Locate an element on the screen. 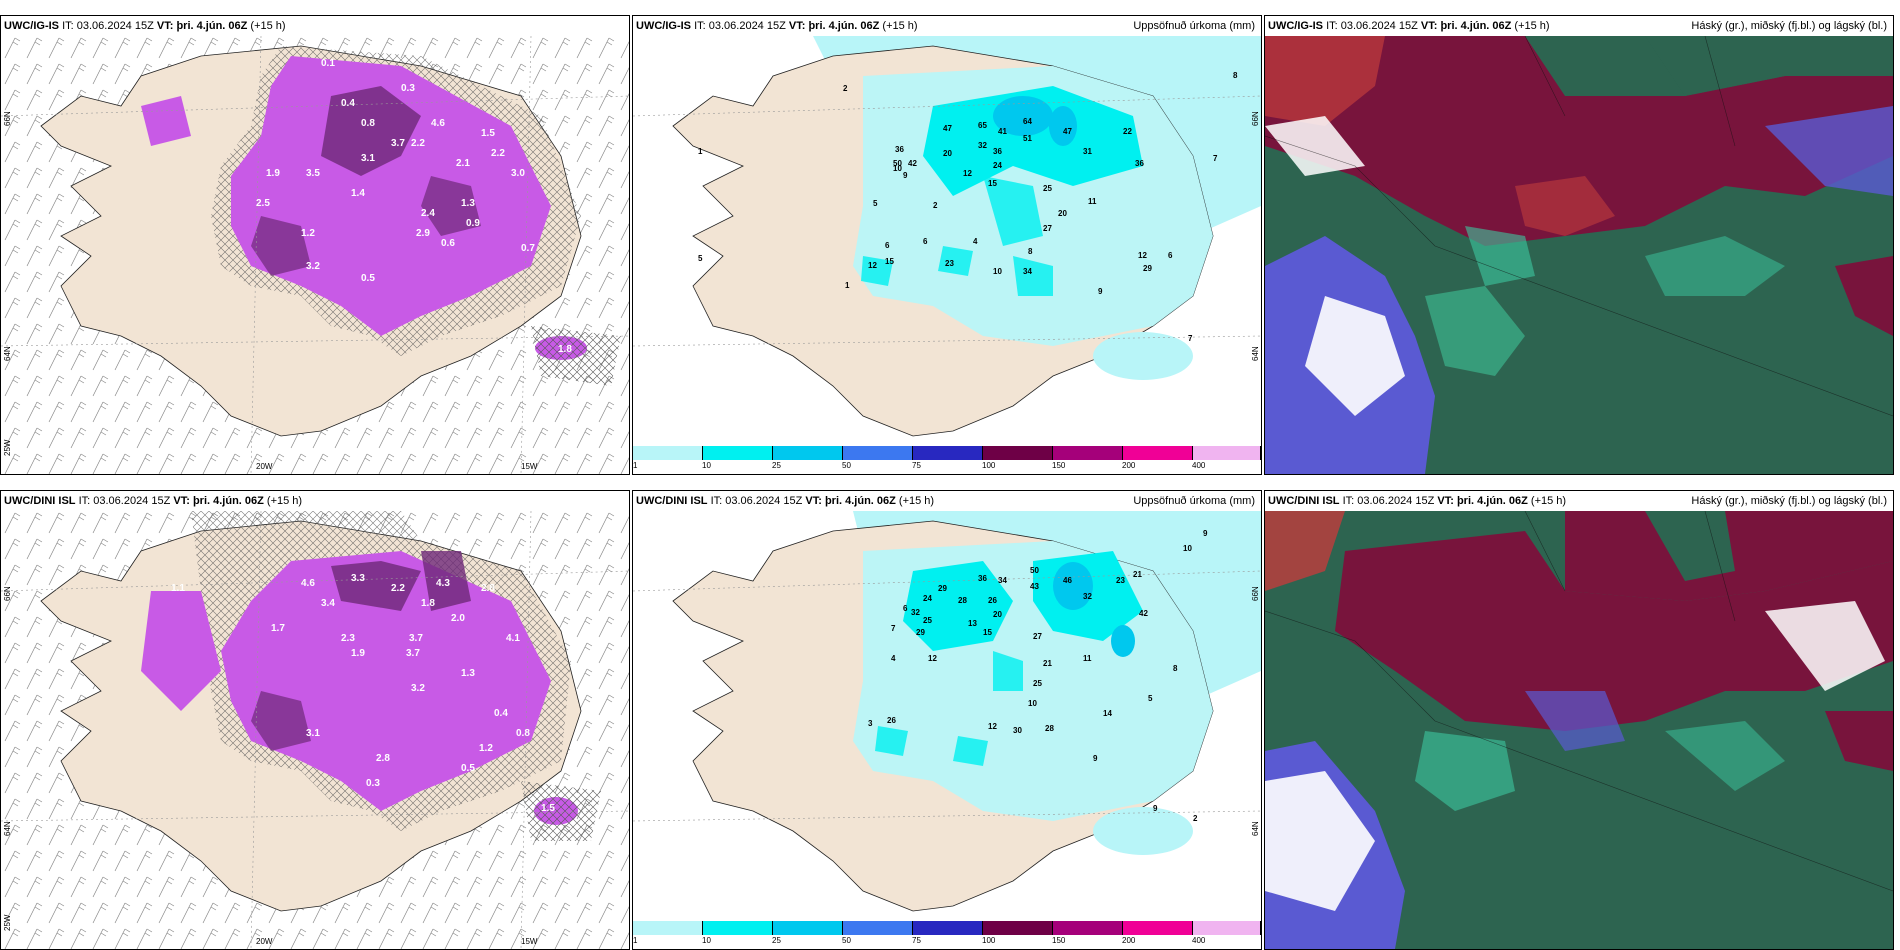 This screenshot has width=1900, height=950. precip-colorbar: 1 10 25 50 75 100 150 200 400 is located at coordinates (947, 460).